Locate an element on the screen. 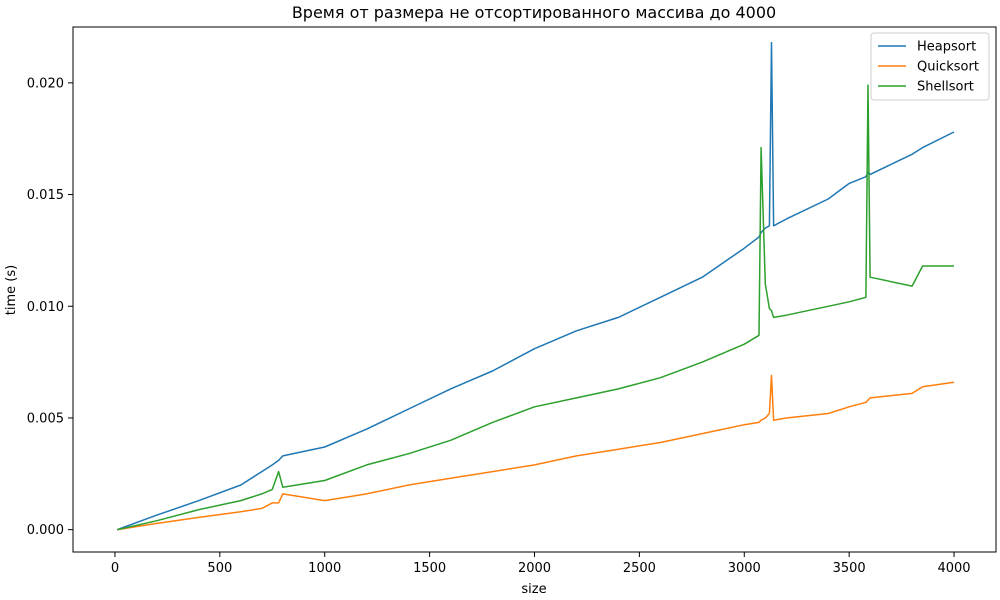 The image size is (1000, 600). x-axis-label: size is located at coordinates (533, 589).